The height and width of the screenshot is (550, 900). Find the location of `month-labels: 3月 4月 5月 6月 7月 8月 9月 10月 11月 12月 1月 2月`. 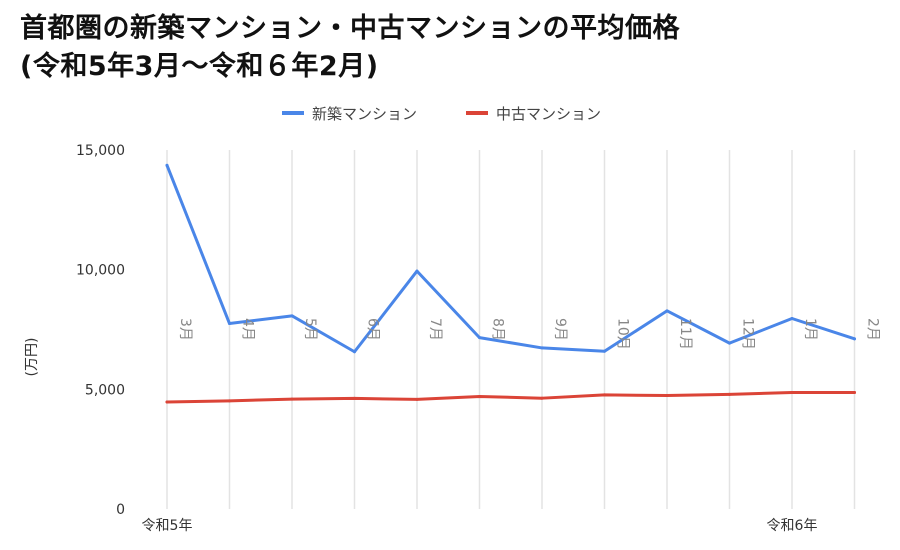

month-labels: 3月 4月 5月 6月 7月 8月 9月 10月 11月 12月 1月 2月 is located at coordinates (529, 334).